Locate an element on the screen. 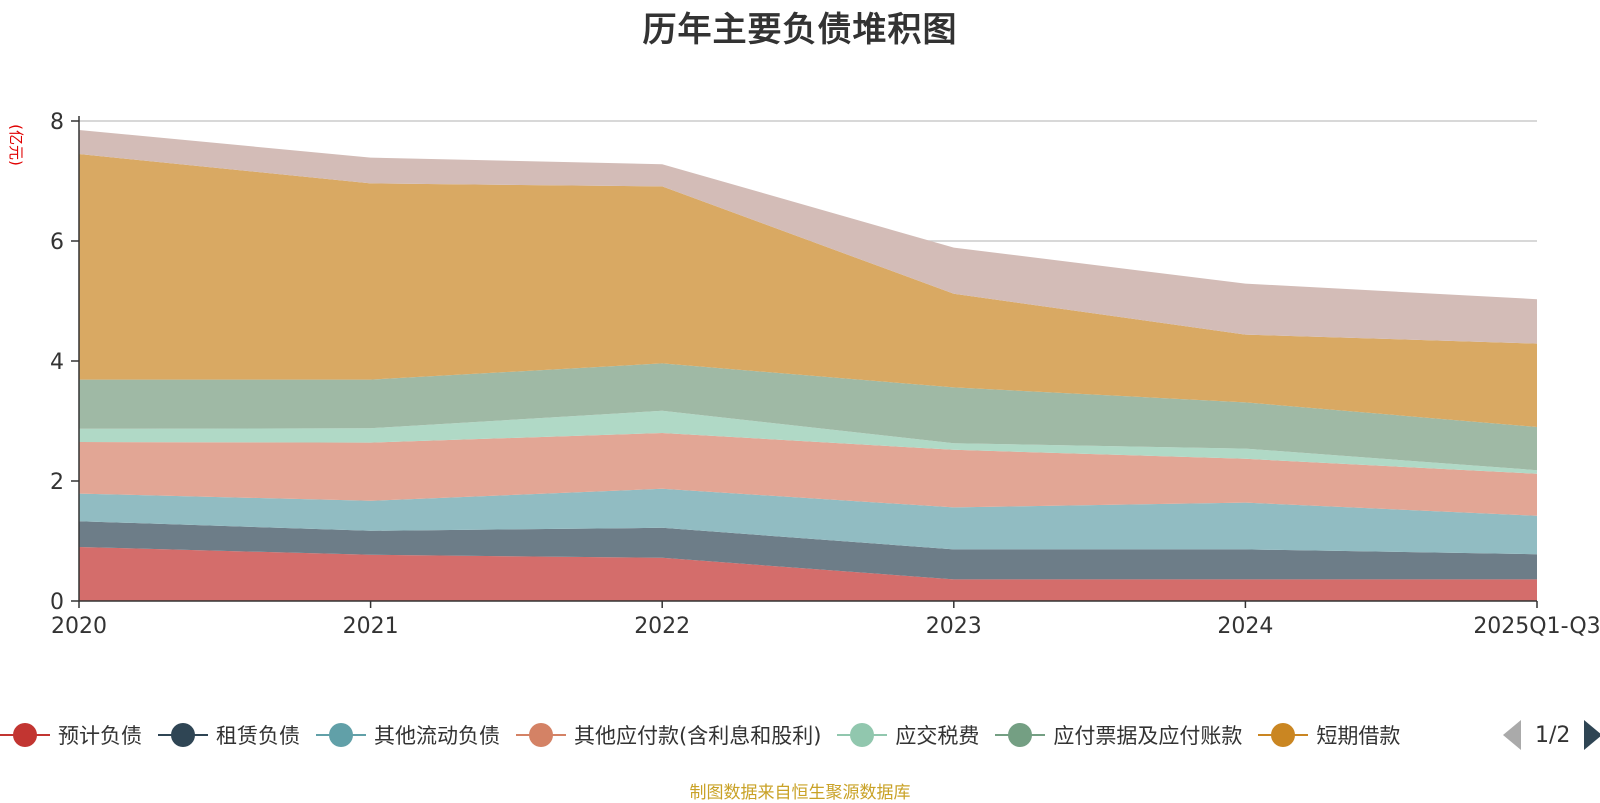  legend-item: 短期借款 is located at coordinates (1329, 735).